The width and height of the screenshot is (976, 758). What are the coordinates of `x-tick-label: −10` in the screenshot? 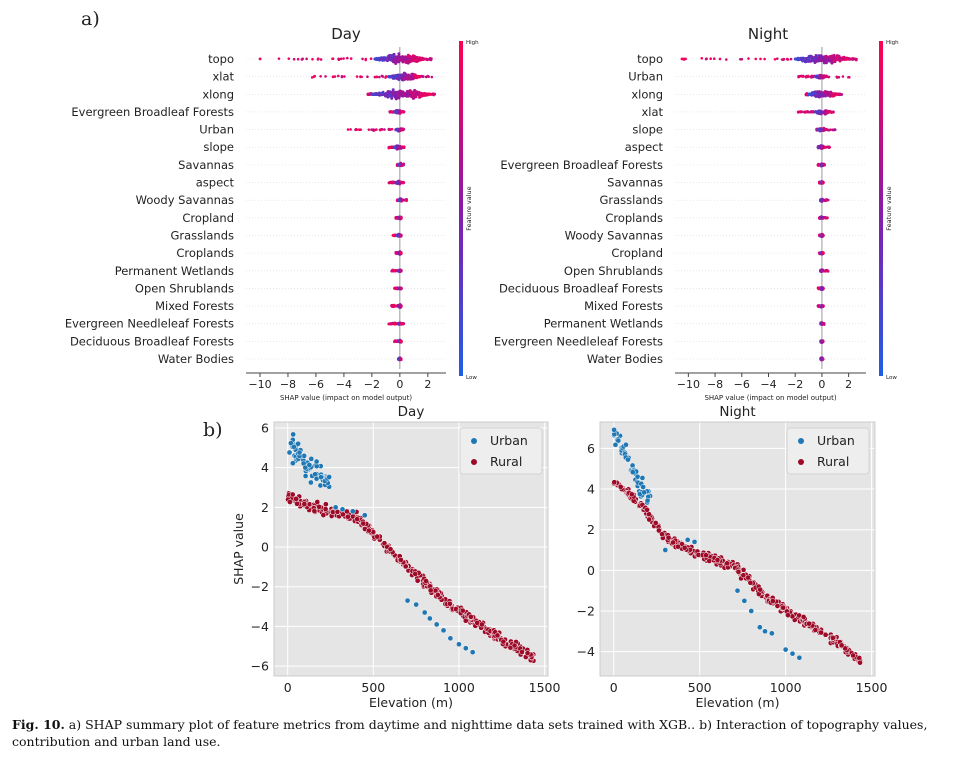 It's located at (688, 384).